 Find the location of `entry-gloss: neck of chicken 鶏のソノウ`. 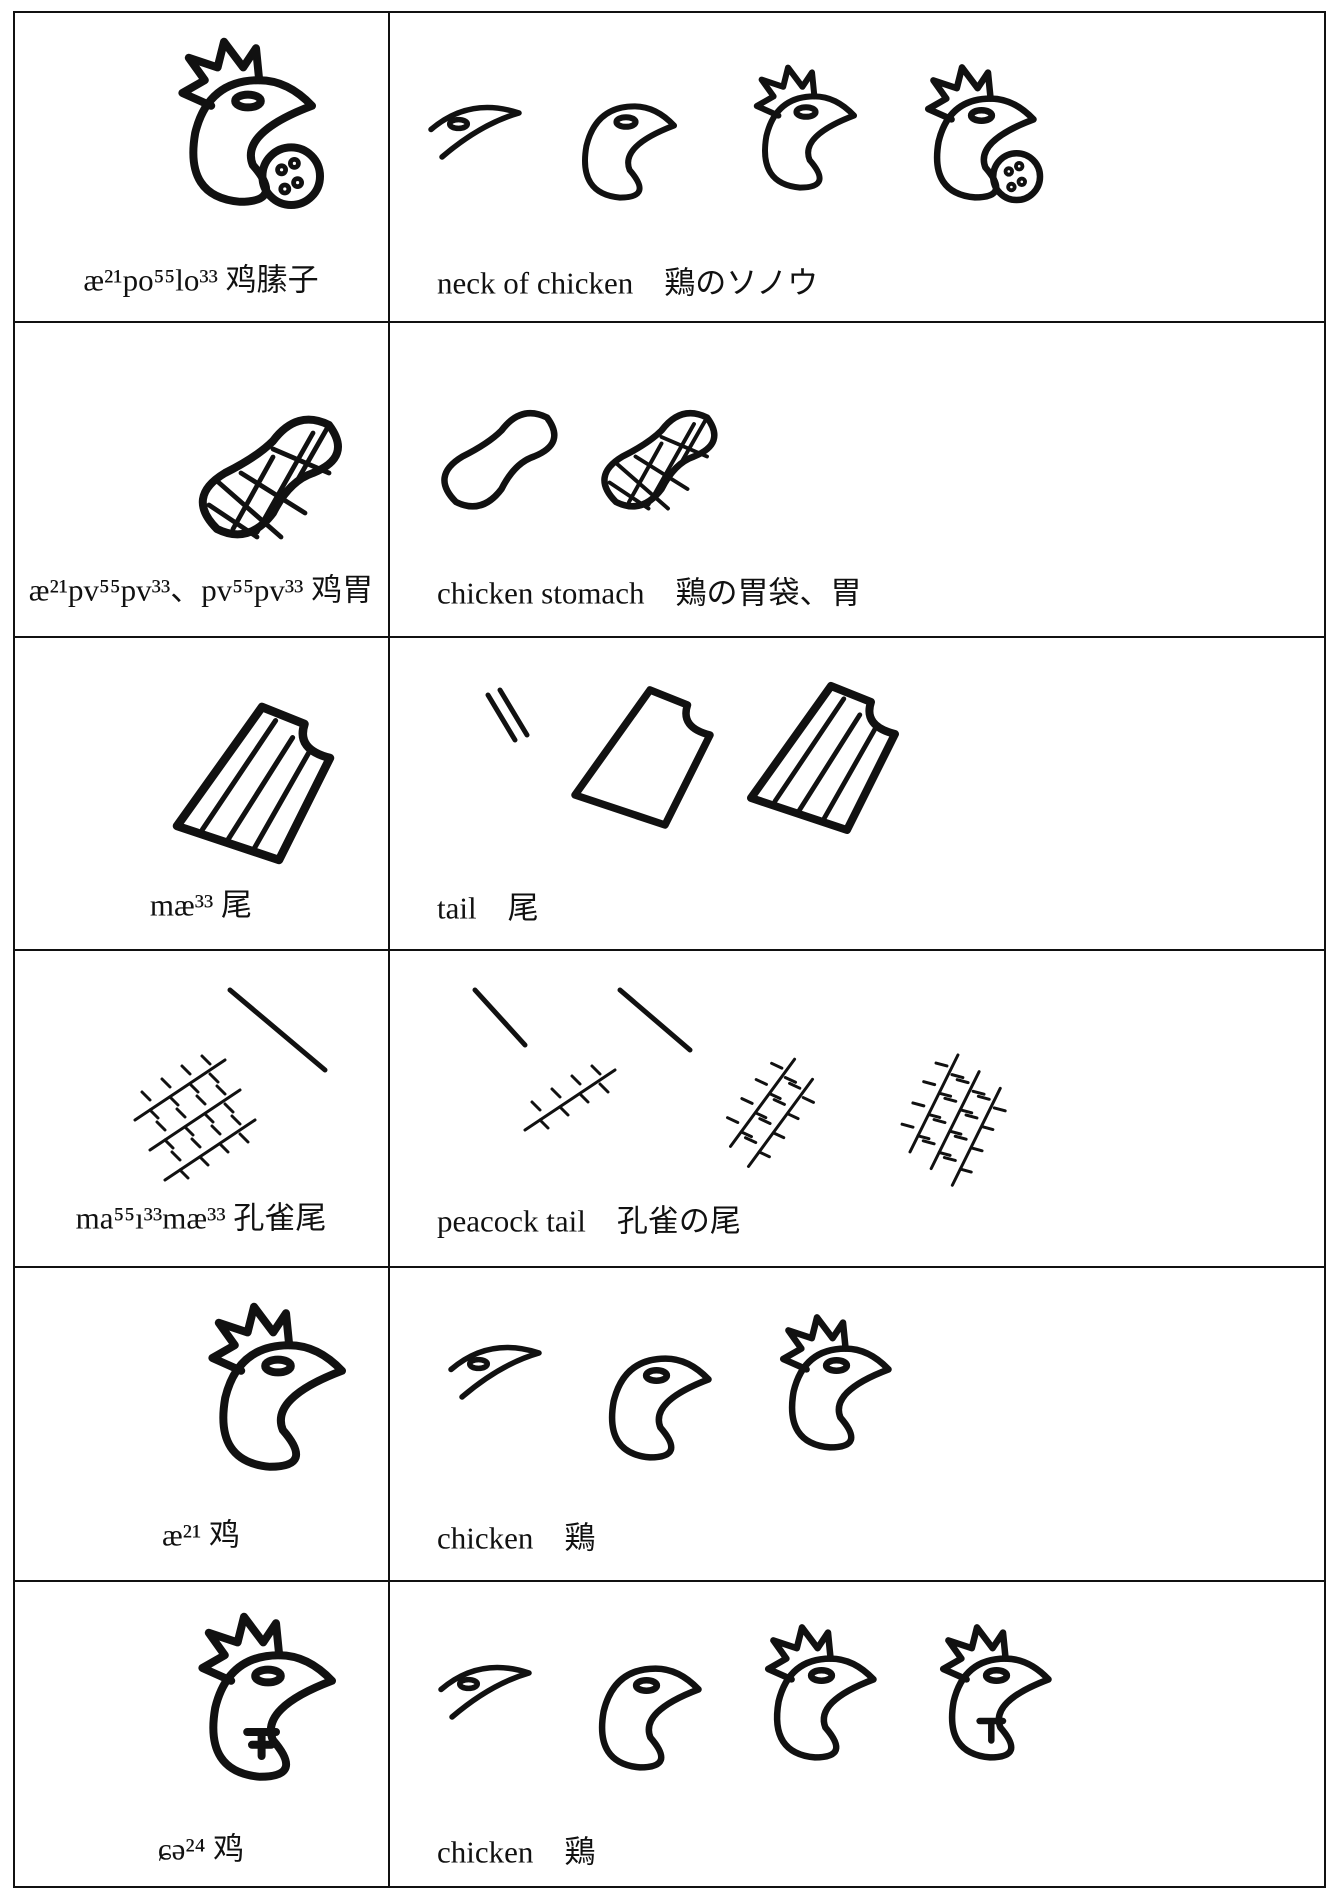

entry-gloss: neck of chicken 鶏のソノウ is located at coordinates (628, 283).